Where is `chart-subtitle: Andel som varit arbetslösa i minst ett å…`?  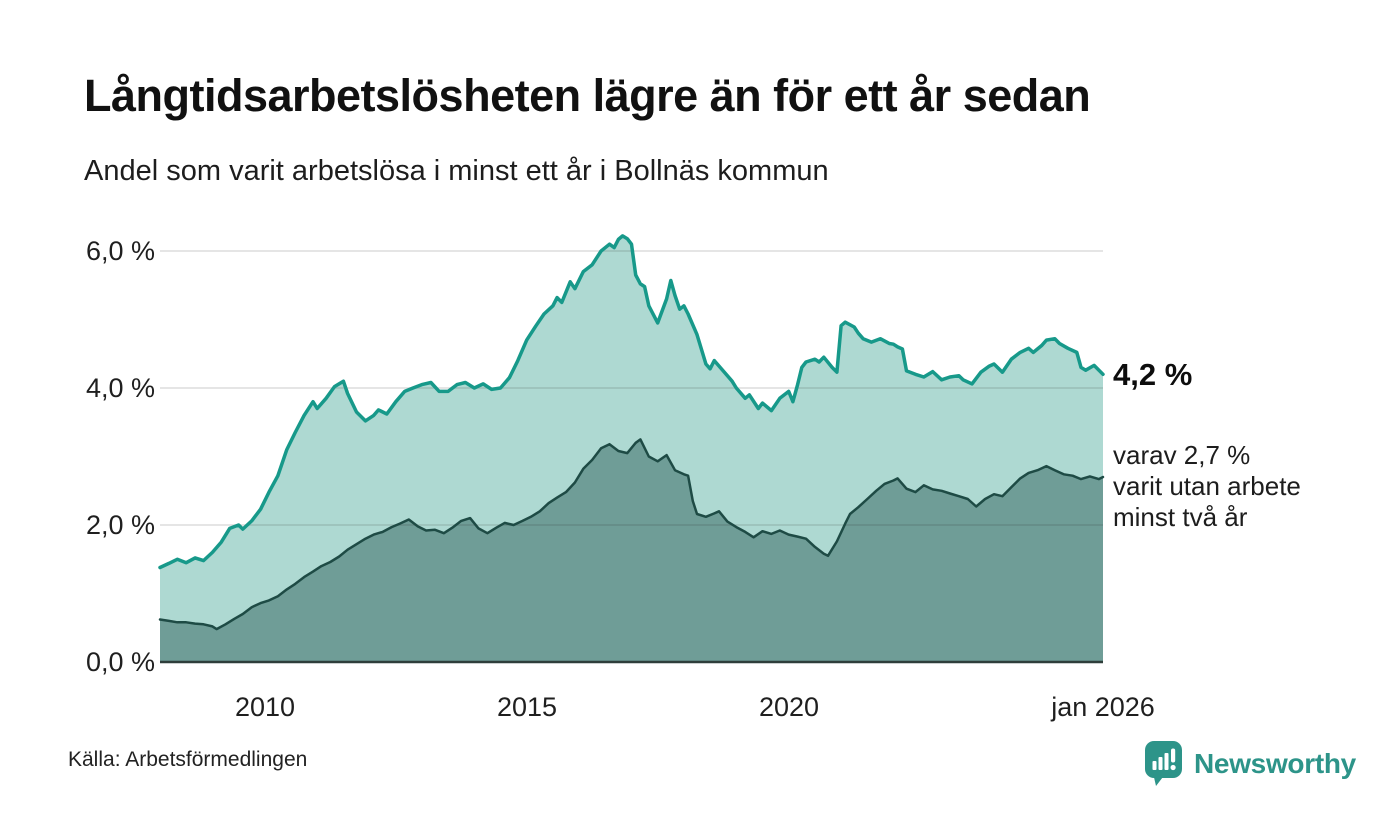
chart-subtitle: Andel som varit arbetslösa i minst ett å… is located at coordinates (456, 171).